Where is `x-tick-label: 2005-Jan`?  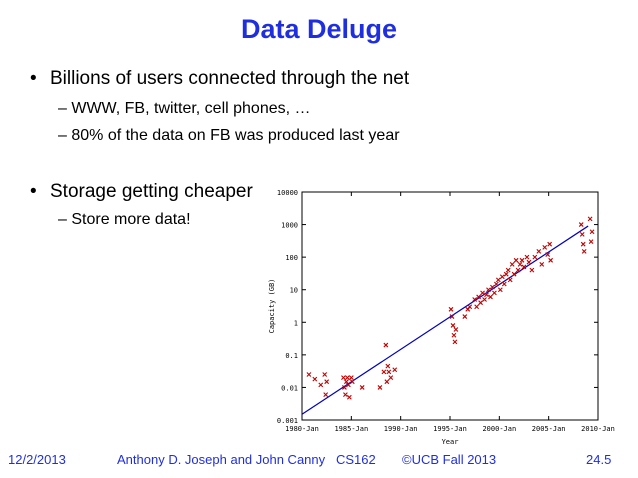
x-tick-label: 2005-Jan is located at coordinates (549, 429).